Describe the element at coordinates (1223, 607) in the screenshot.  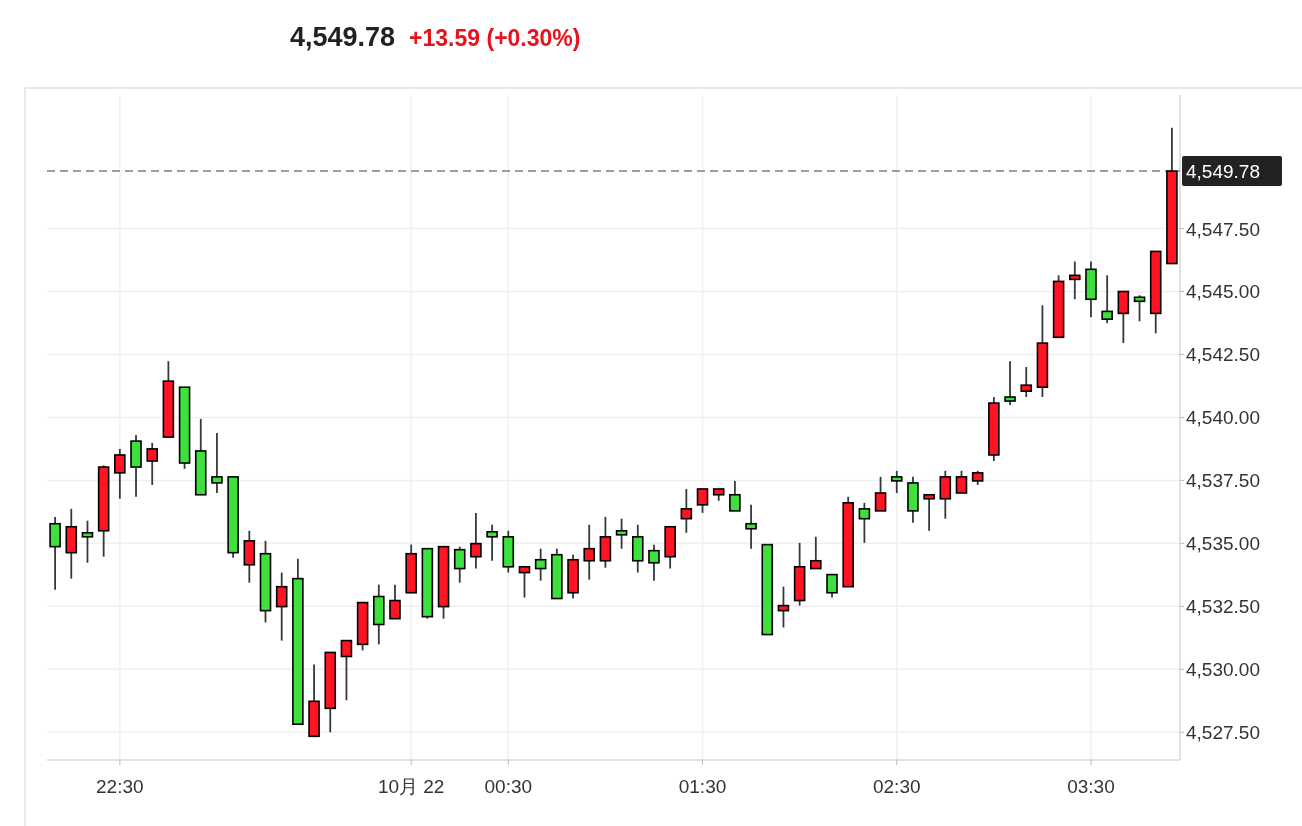
I see `y-tick-label: 4,532.50` at that location.